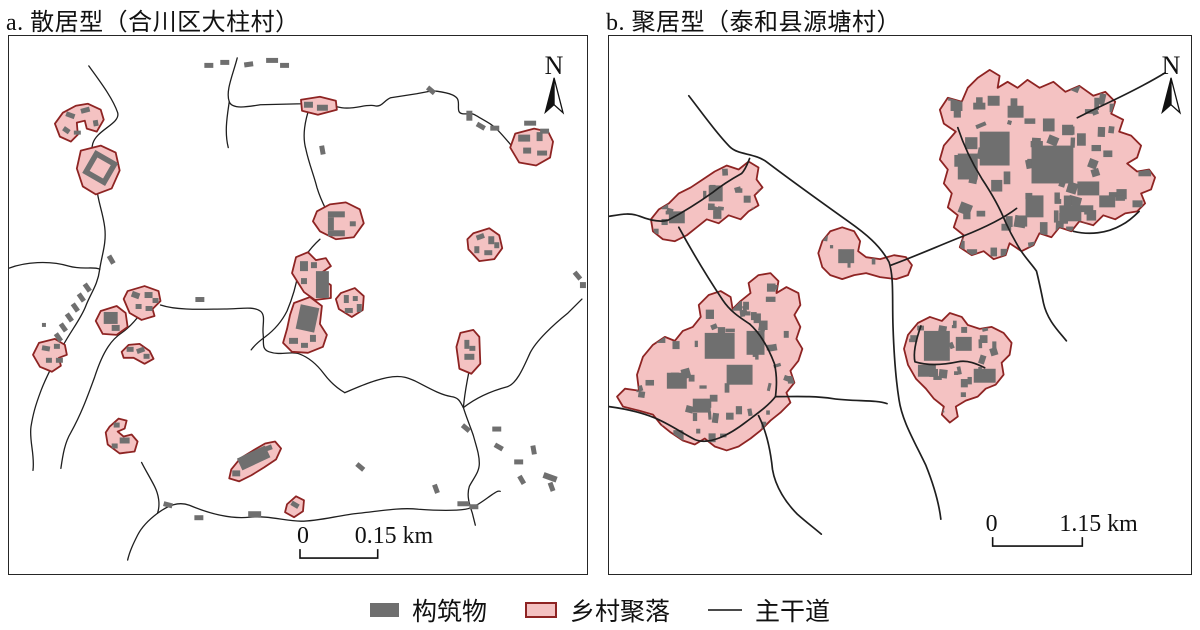 The width and height of the screenshot is (1200, 630). I want to click on scalebar-bracket-a, so click(339, 554).